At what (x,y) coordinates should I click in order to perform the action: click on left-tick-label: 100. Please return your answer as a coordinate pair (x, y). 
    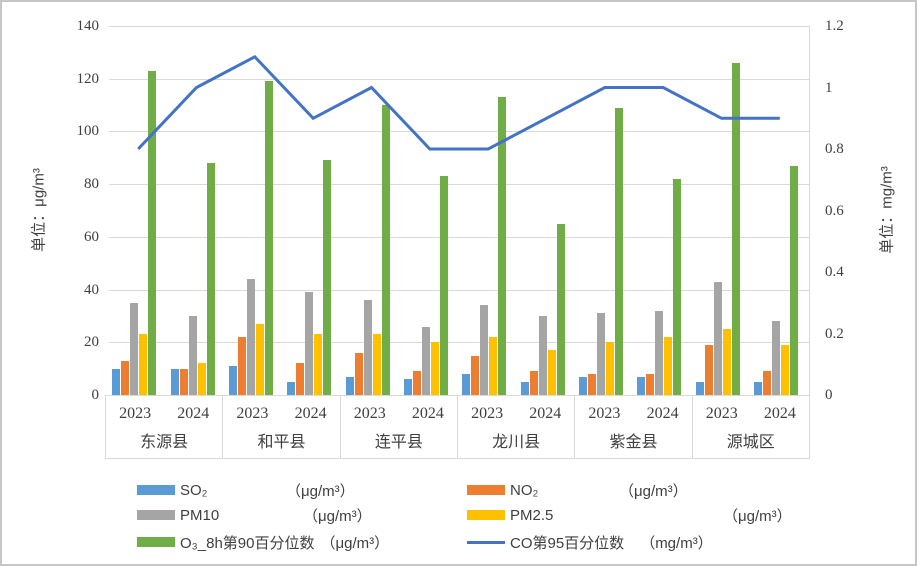
    Looking at the image, I should click on (88, 131).